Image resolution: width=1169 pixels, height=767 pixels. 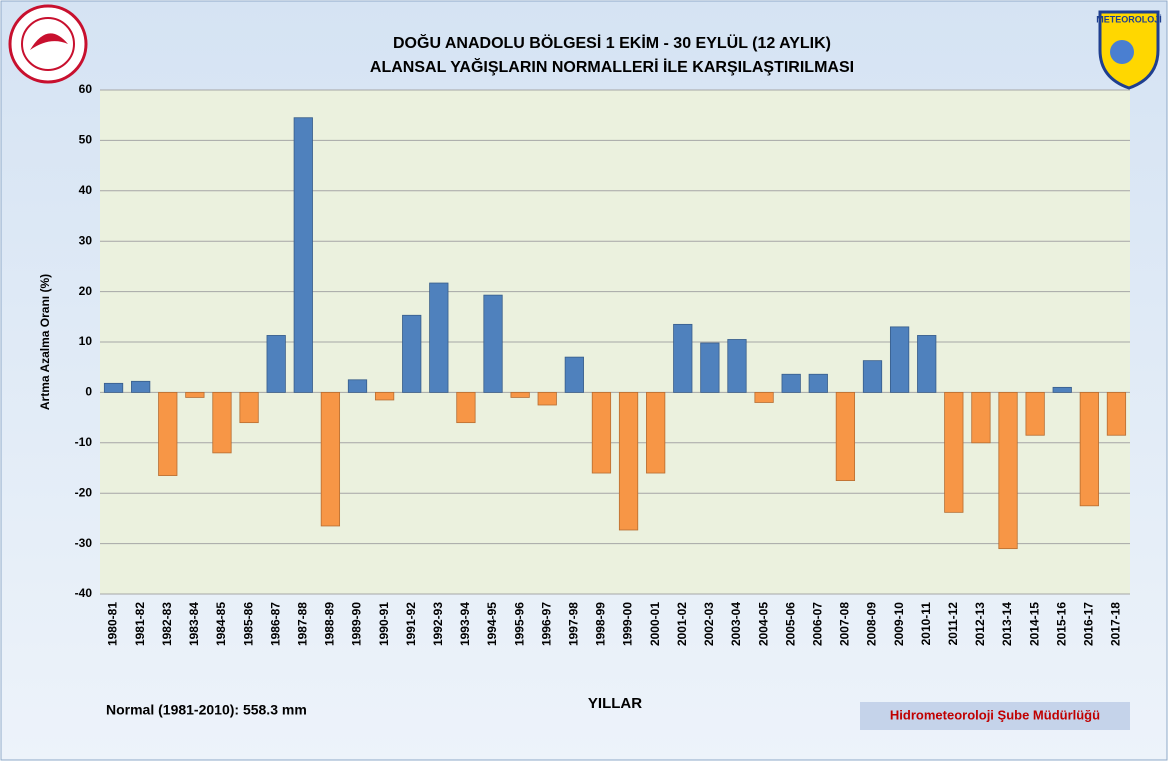 What do you see at coordinates (1007, 624) in the screenshot?
I see `x-tick-label: 2013-14` at bounding box center [1007, 624].